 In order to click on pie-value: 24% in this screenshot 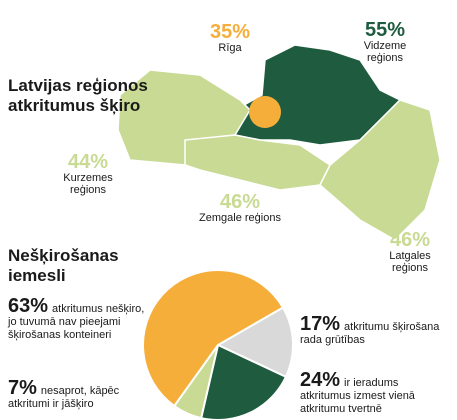, I will do `click(320, 380)`.